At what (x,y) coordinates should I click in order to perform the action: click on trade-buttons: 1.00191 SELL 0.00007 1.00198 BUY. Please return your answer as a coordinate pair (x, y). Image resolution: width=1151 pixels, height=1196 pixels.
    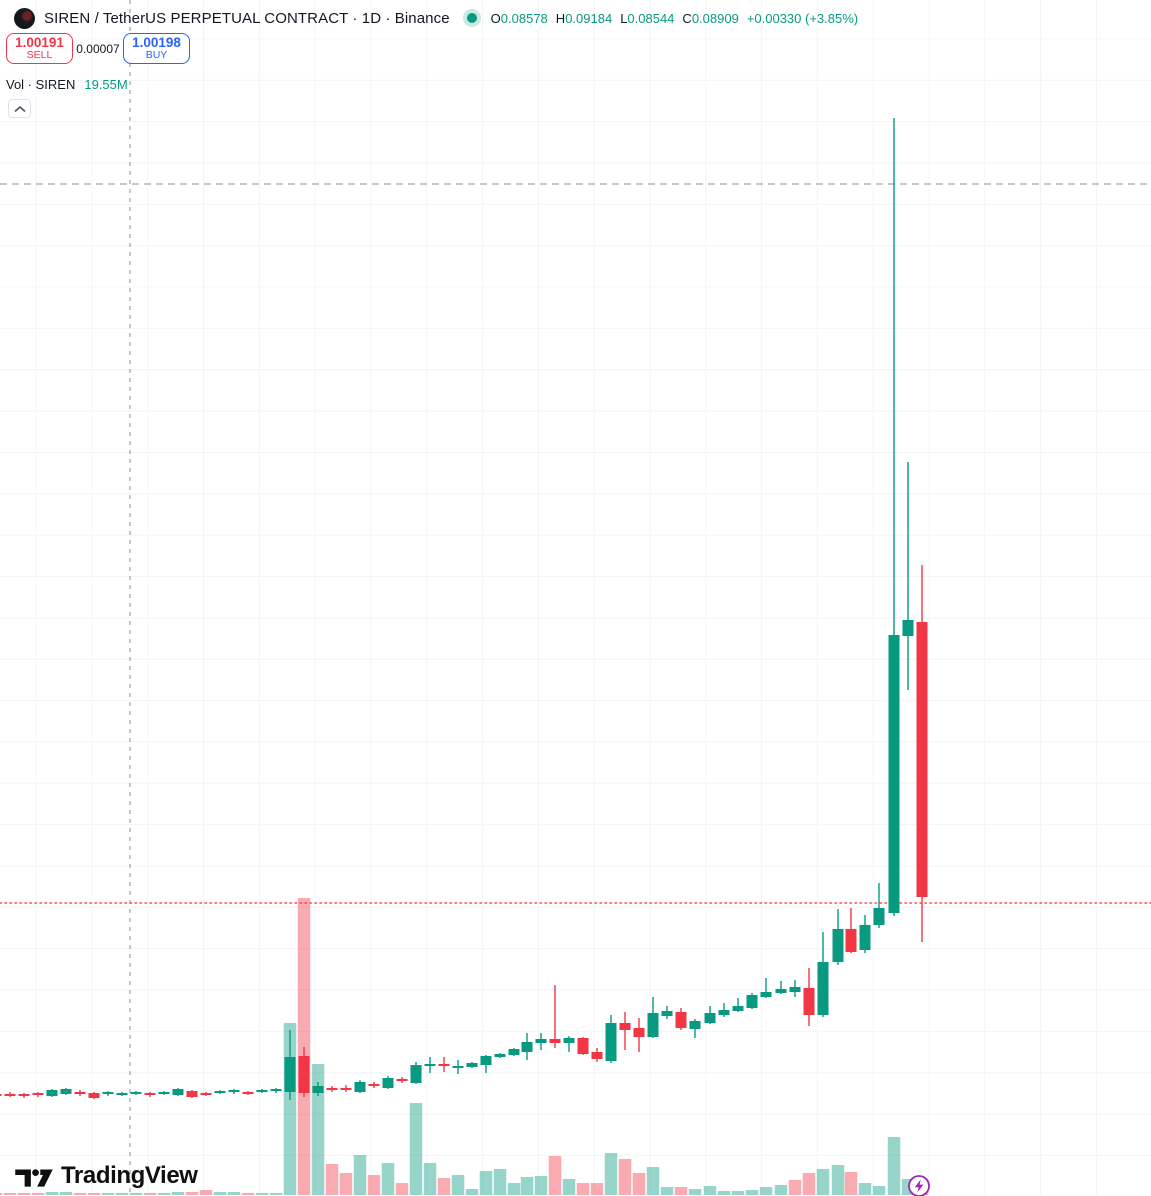
    Looking at the image, I should click on (98, 48).